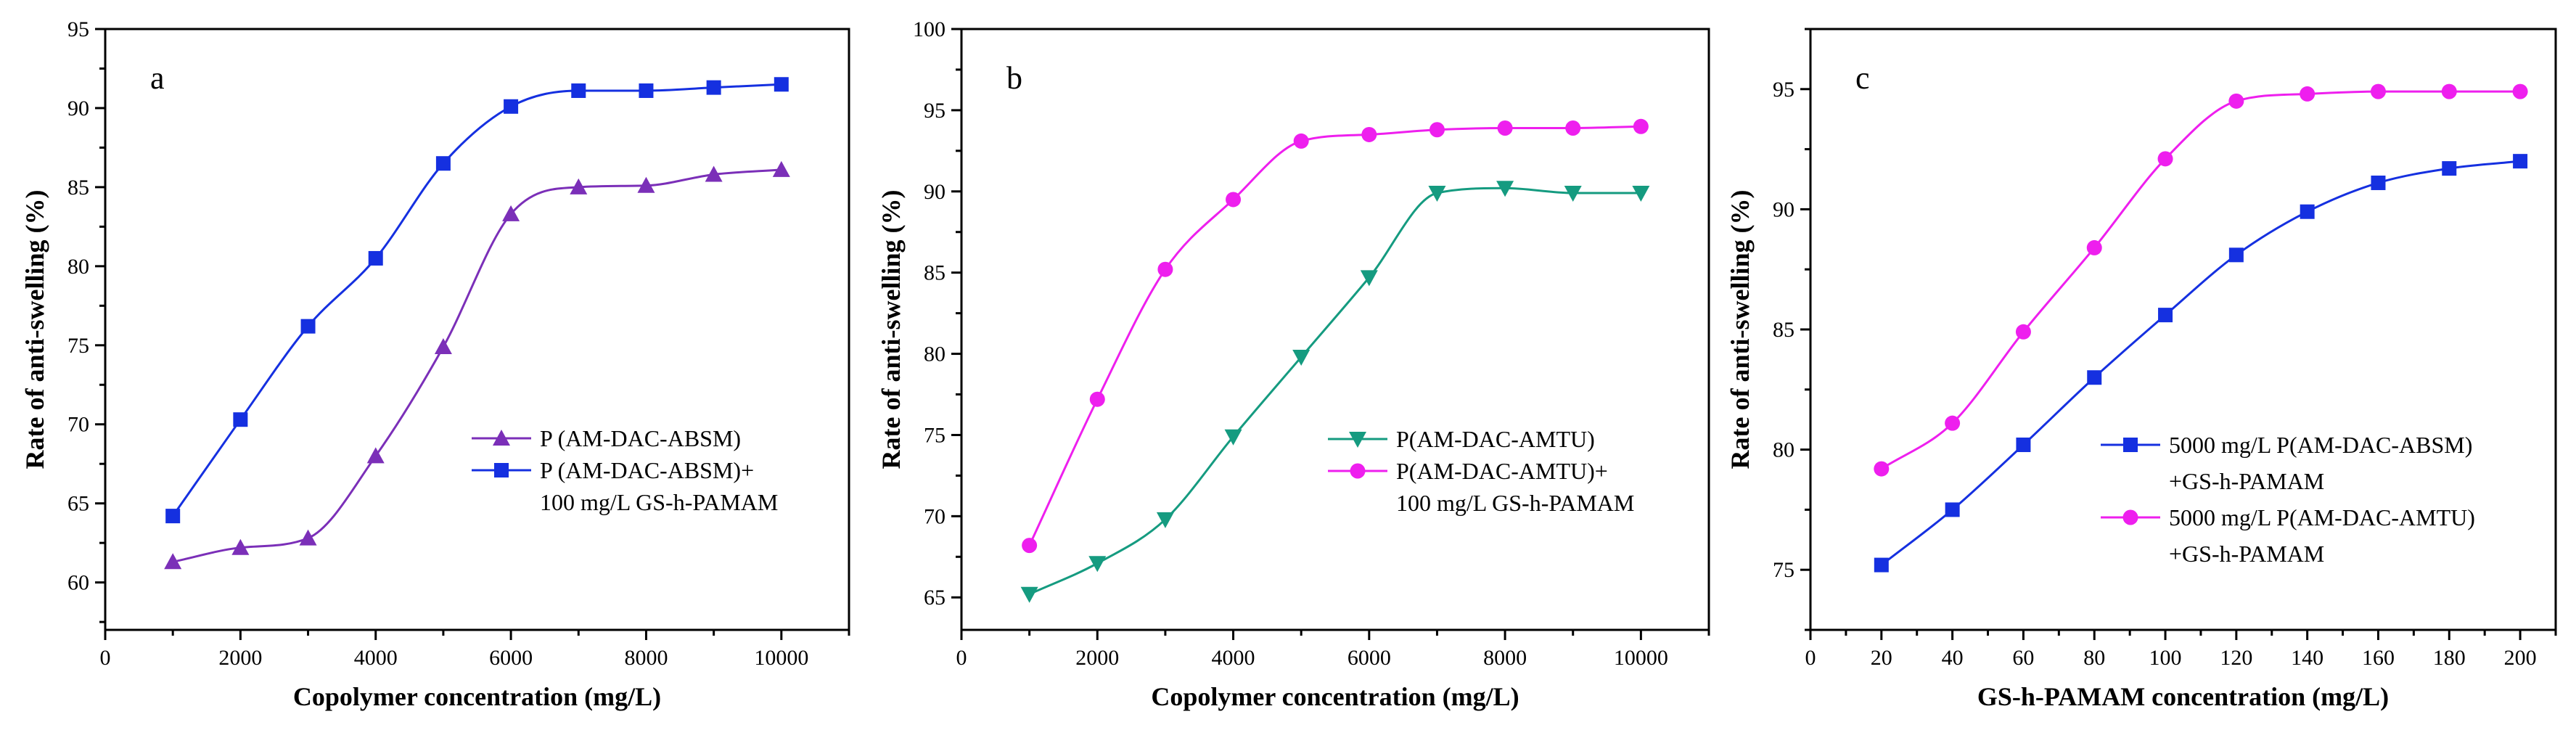 This screenshot has height=738, width=2576. Describe the element at coordinates (935, 516) in the screenshot. I see `y-tick-label: 70` at that location.